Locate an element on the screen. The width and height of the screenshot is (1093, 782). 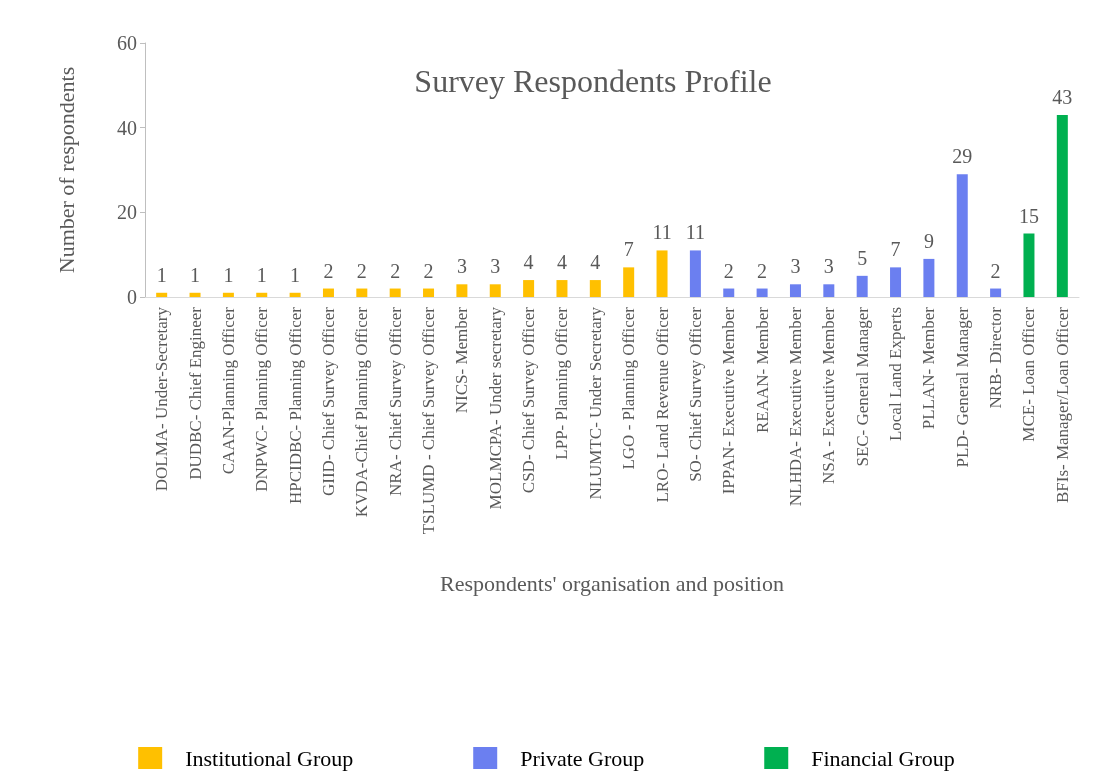
x-tick-label: SEC- General Manager is located at coordinates (862, 386).